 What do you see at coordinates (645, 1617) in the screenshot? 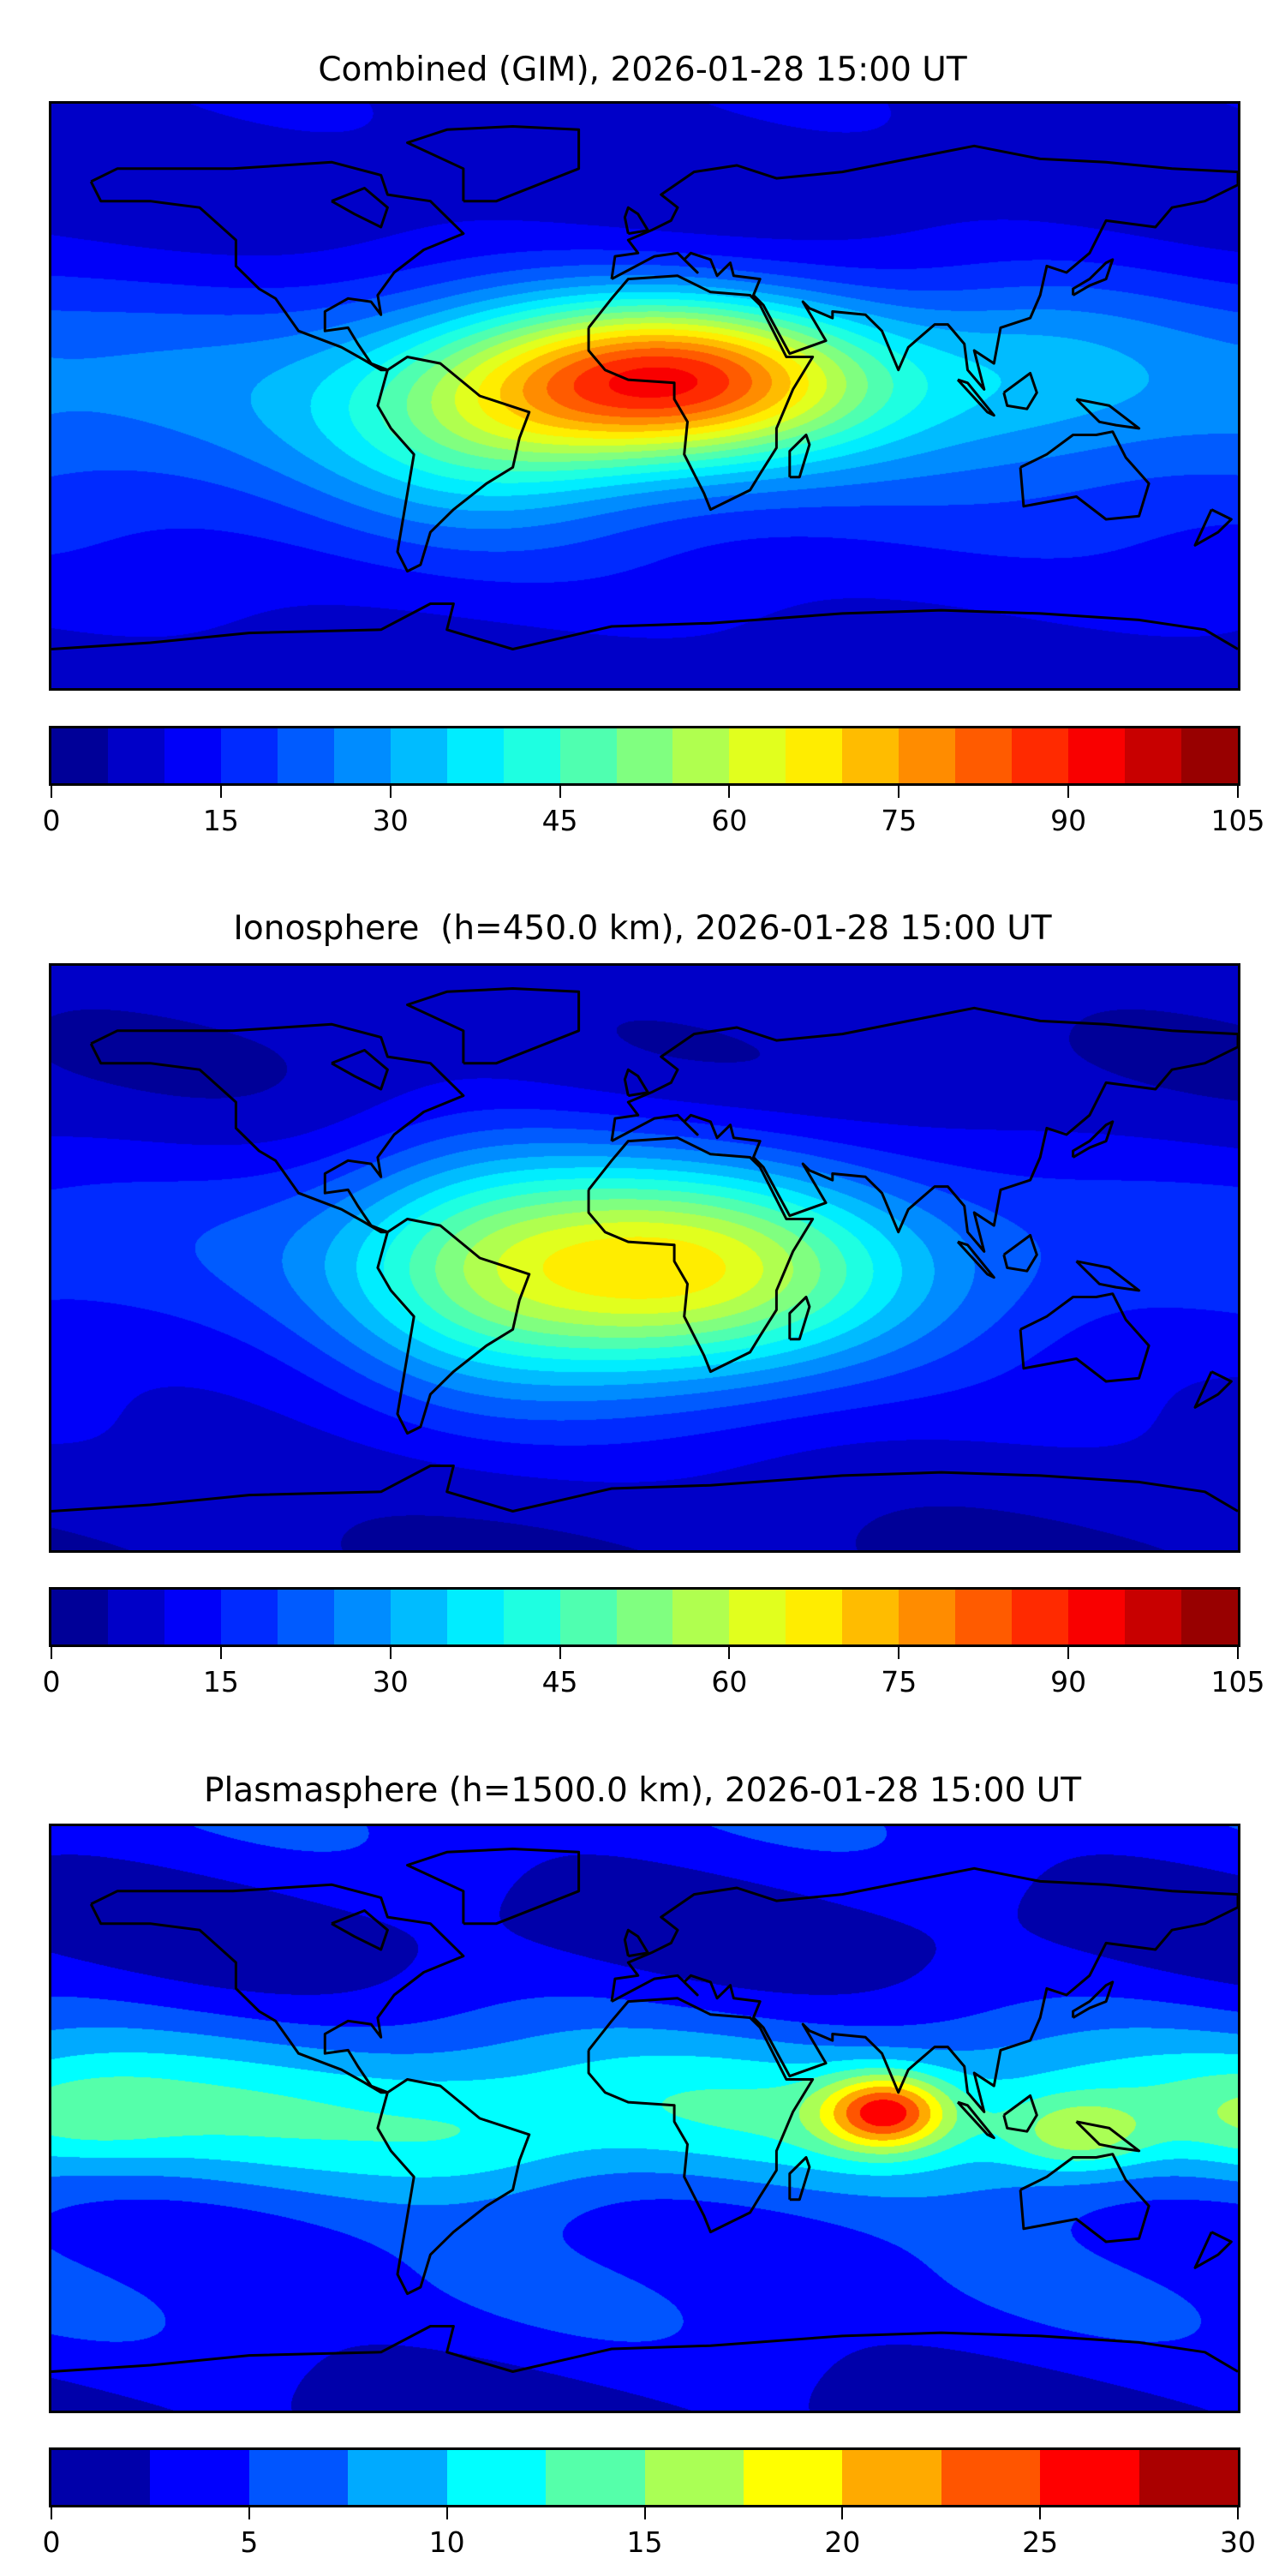
I see `colorbar-ionosphere` at bounding box center [645, 1617].